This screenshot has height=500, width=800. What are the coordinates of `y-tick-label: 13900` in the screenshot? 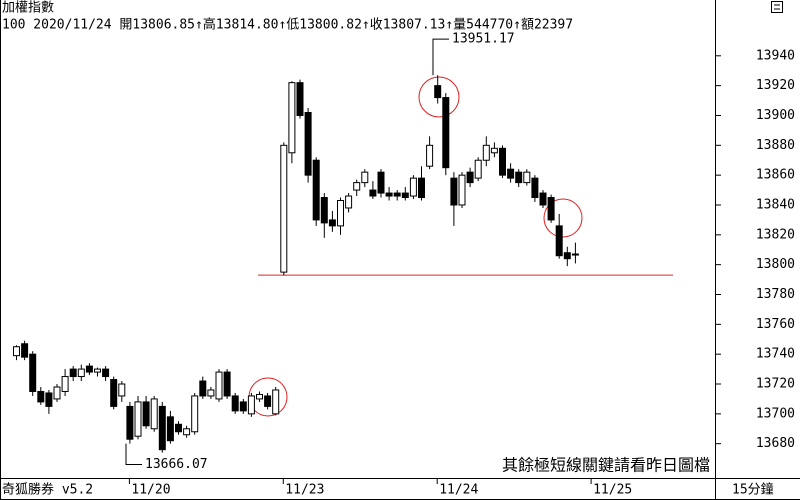 It's located at (775, 115).